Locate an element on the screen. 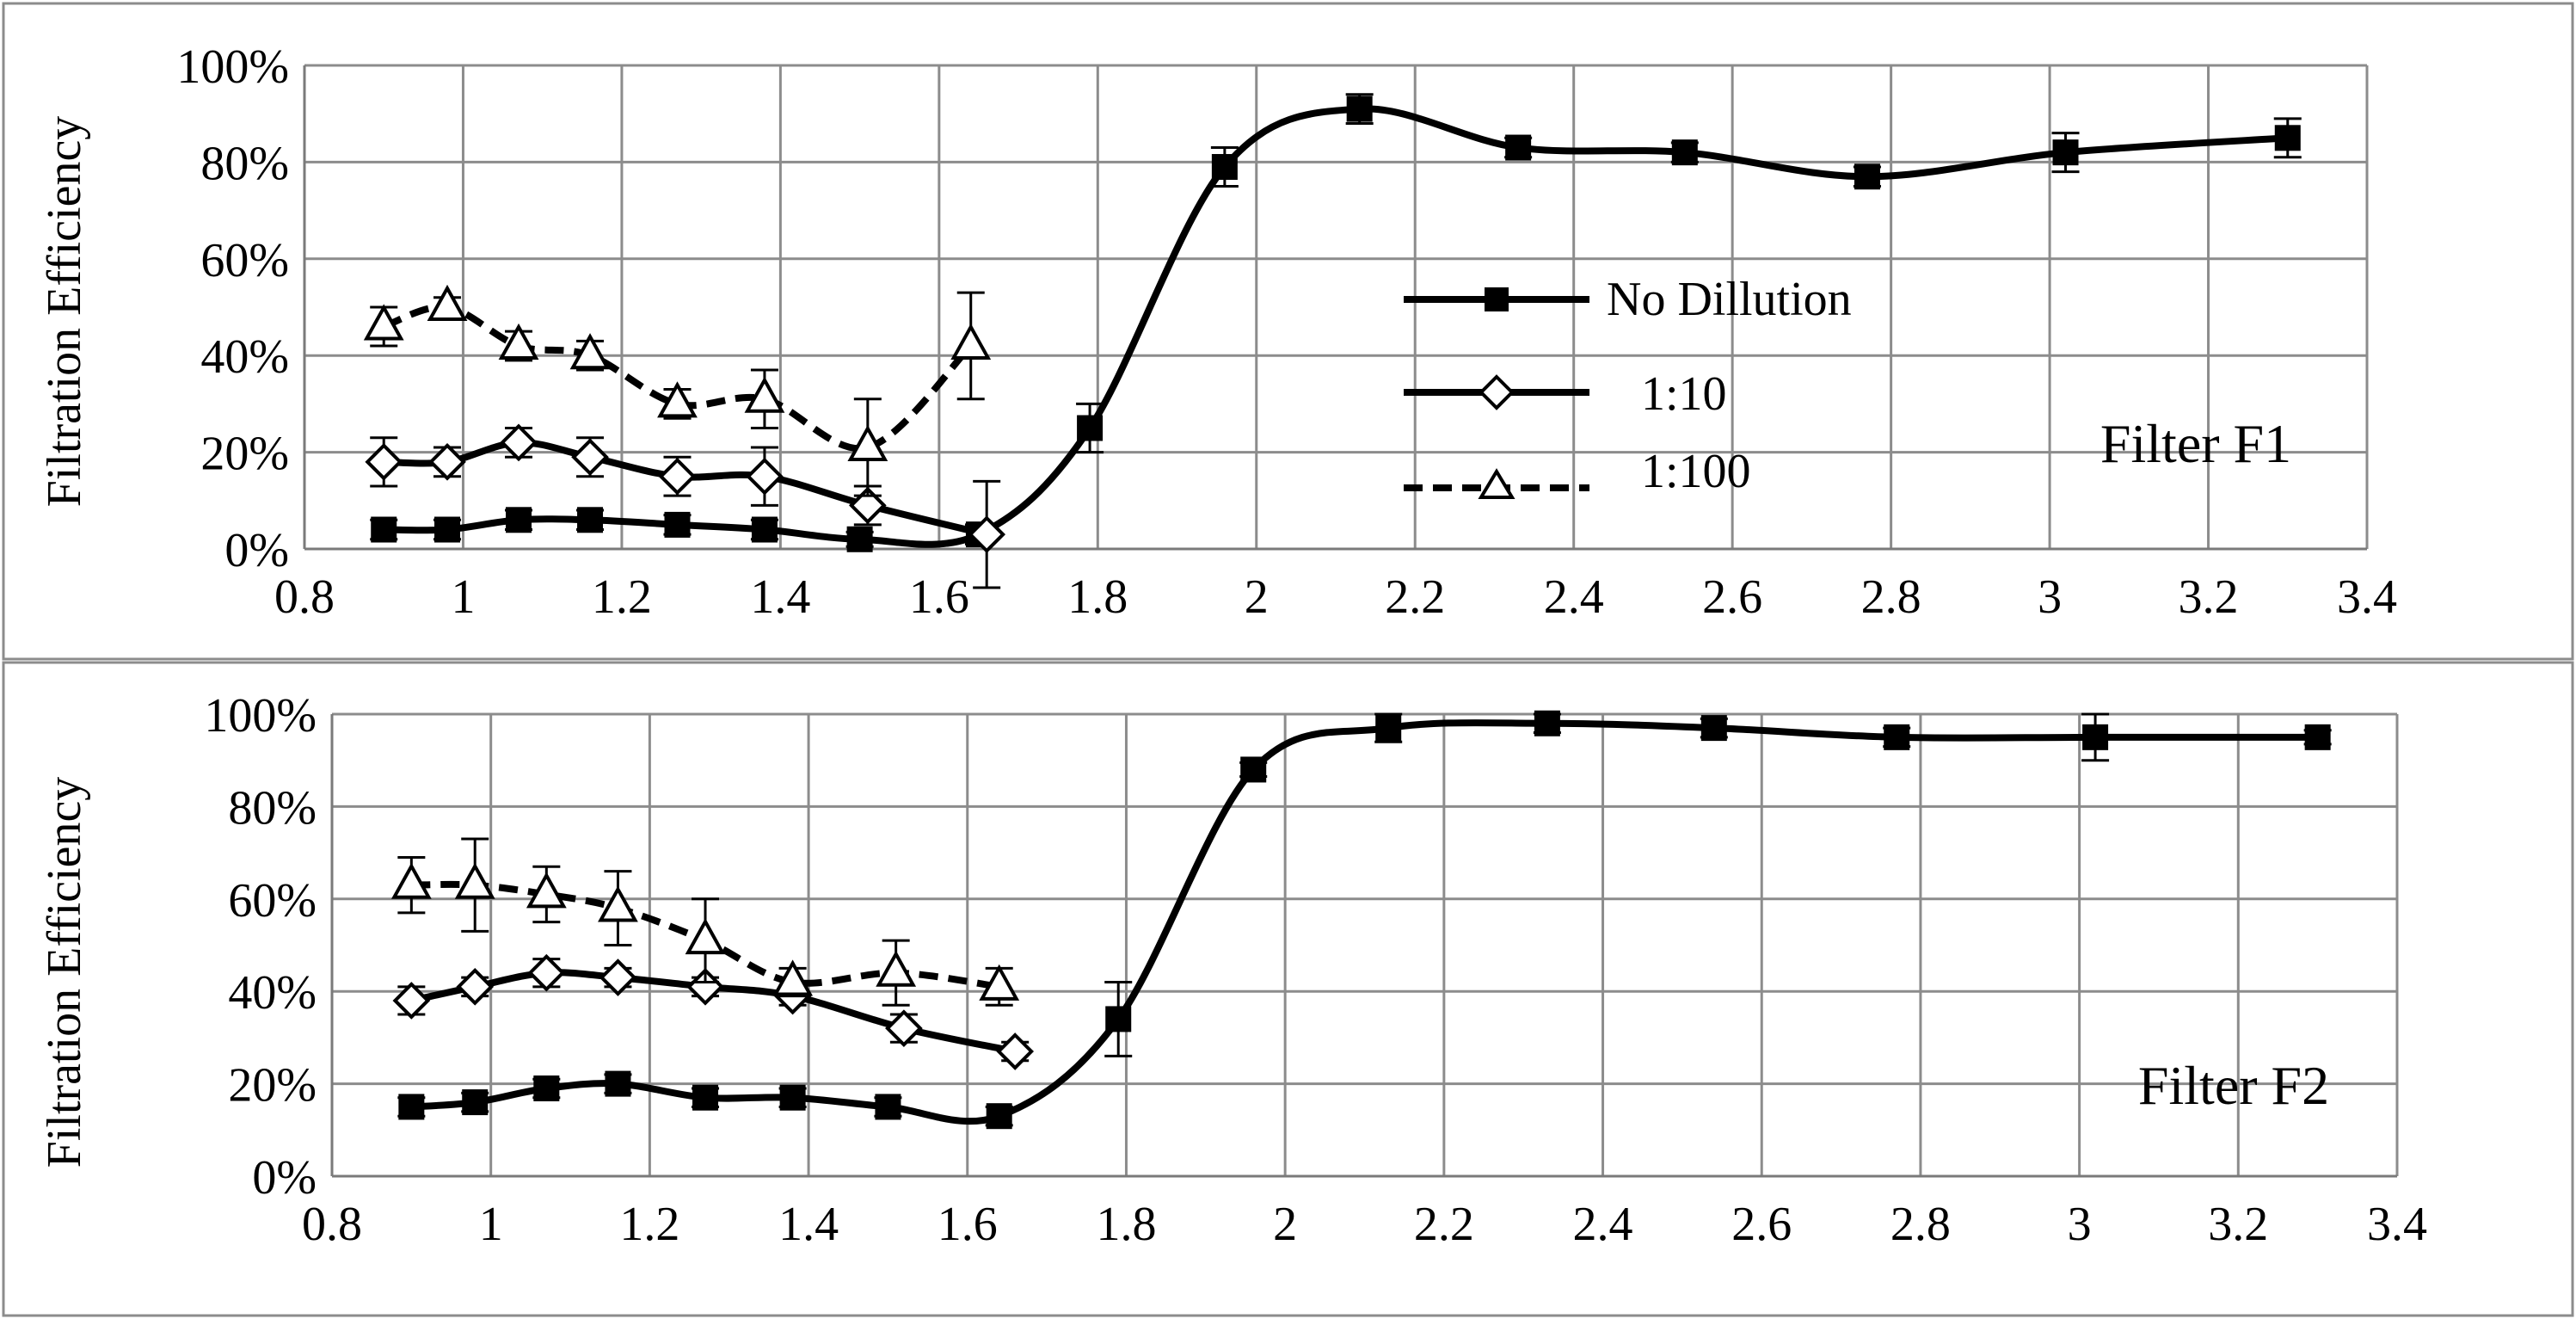 The width and height of the screenshot is (2576, 1319). x-tick-label: 2.4 is located at coordinates (1574, 597).